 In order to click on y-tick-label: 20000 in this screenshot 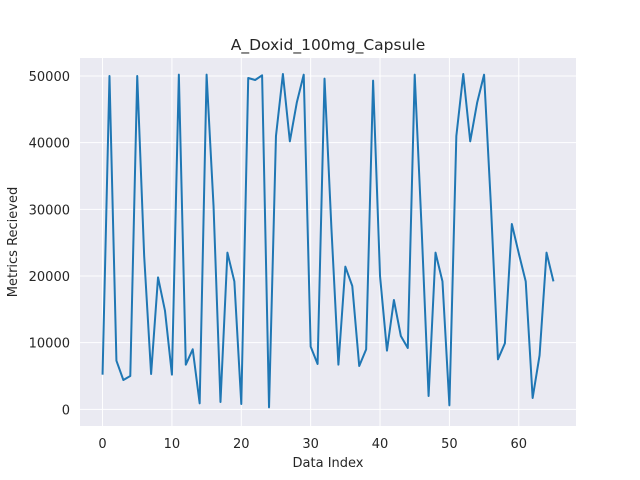, I will do `click(49, 277)`.